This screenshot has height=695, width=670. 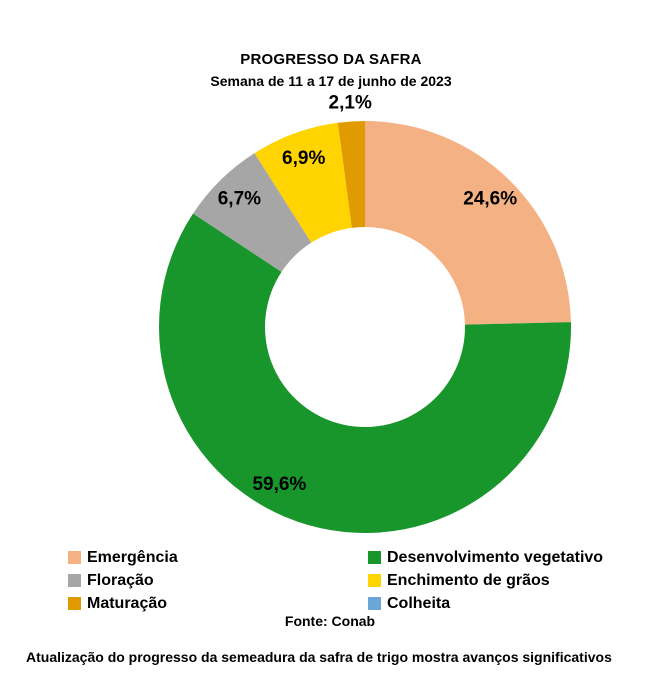 What do you see at coordinates (74, 557) in the screenshot?
I see `legend-swatch-emergencia-icon` at bounding box center [74, 557].